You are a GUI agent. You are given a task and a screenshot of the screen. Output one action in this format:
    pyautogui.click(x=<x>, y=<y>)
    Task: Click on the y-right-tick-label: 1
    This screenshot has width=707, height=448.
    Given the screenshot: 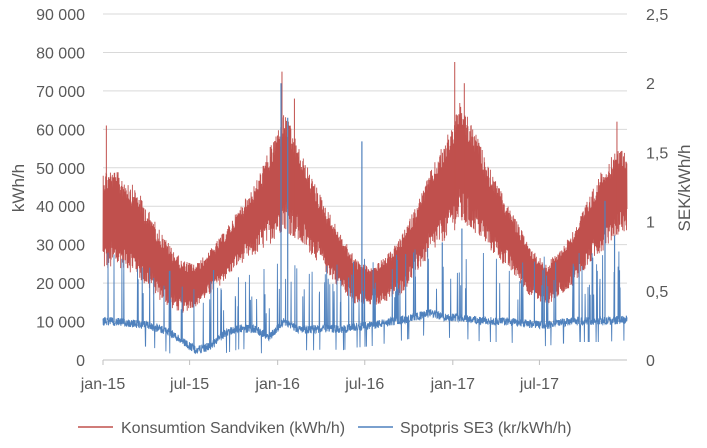 What is the action you would take?
    pyautogui.click(x=650, y=223)
    